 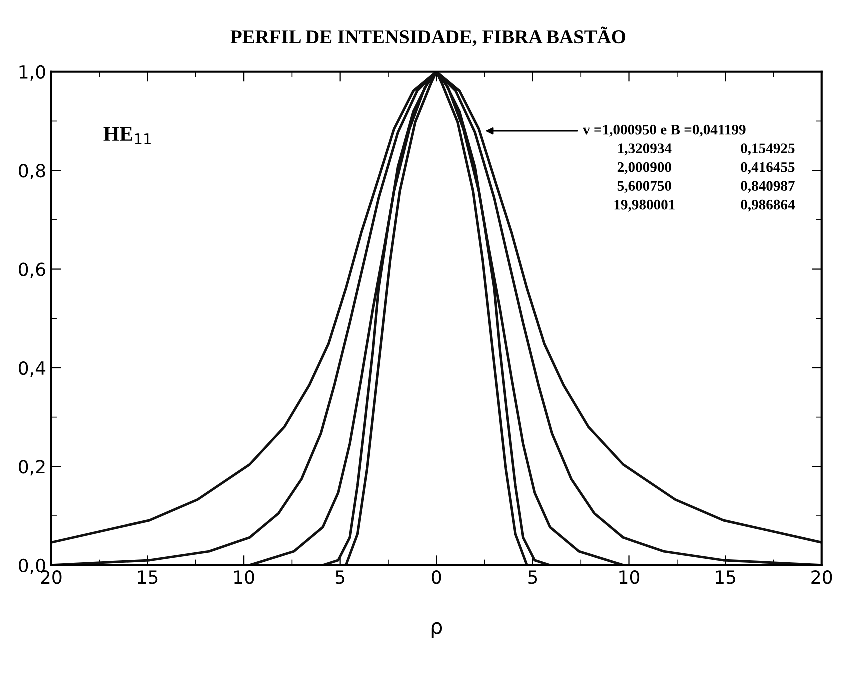 I want to click on annotation: 0,986864, so click(x=768, y=206).